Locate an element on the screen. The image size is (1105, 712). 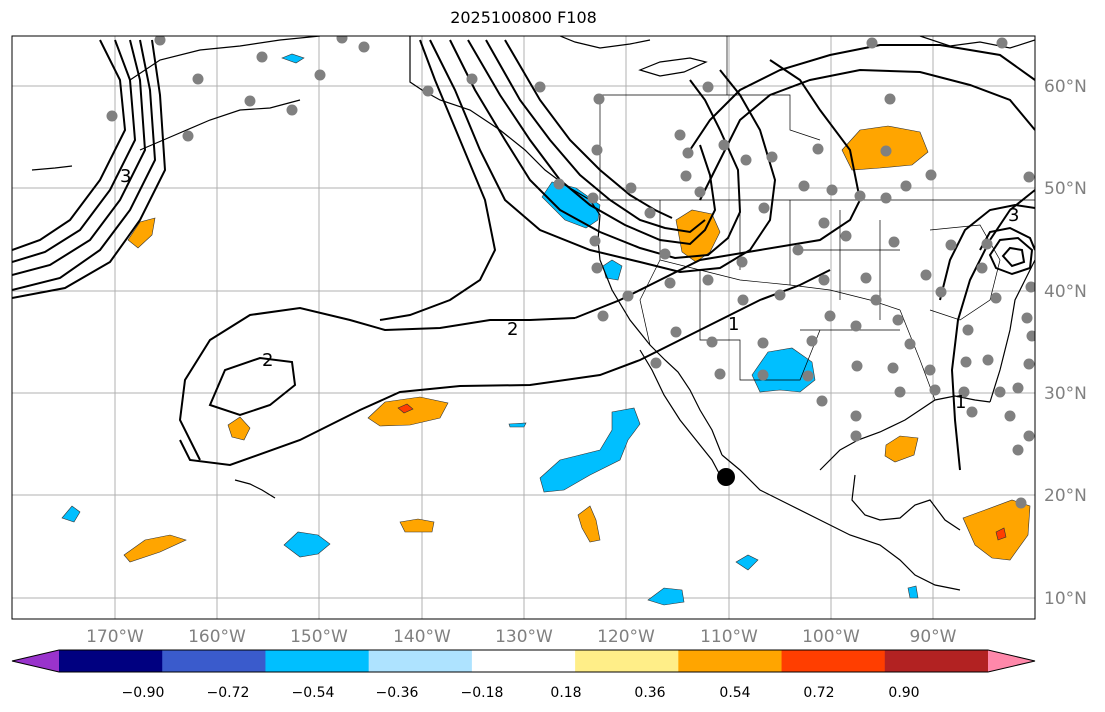
lon-tick-label: 90°W is located at coordinates (933, 637).